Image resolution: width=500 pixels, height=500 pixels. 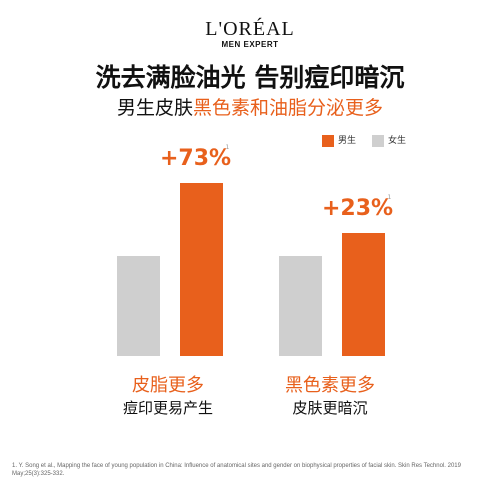 What do you see at coordinates (250, 29) in the screenshot?
I see `brand-logo: L'ORÉAL` at bounding box center [250, 29].